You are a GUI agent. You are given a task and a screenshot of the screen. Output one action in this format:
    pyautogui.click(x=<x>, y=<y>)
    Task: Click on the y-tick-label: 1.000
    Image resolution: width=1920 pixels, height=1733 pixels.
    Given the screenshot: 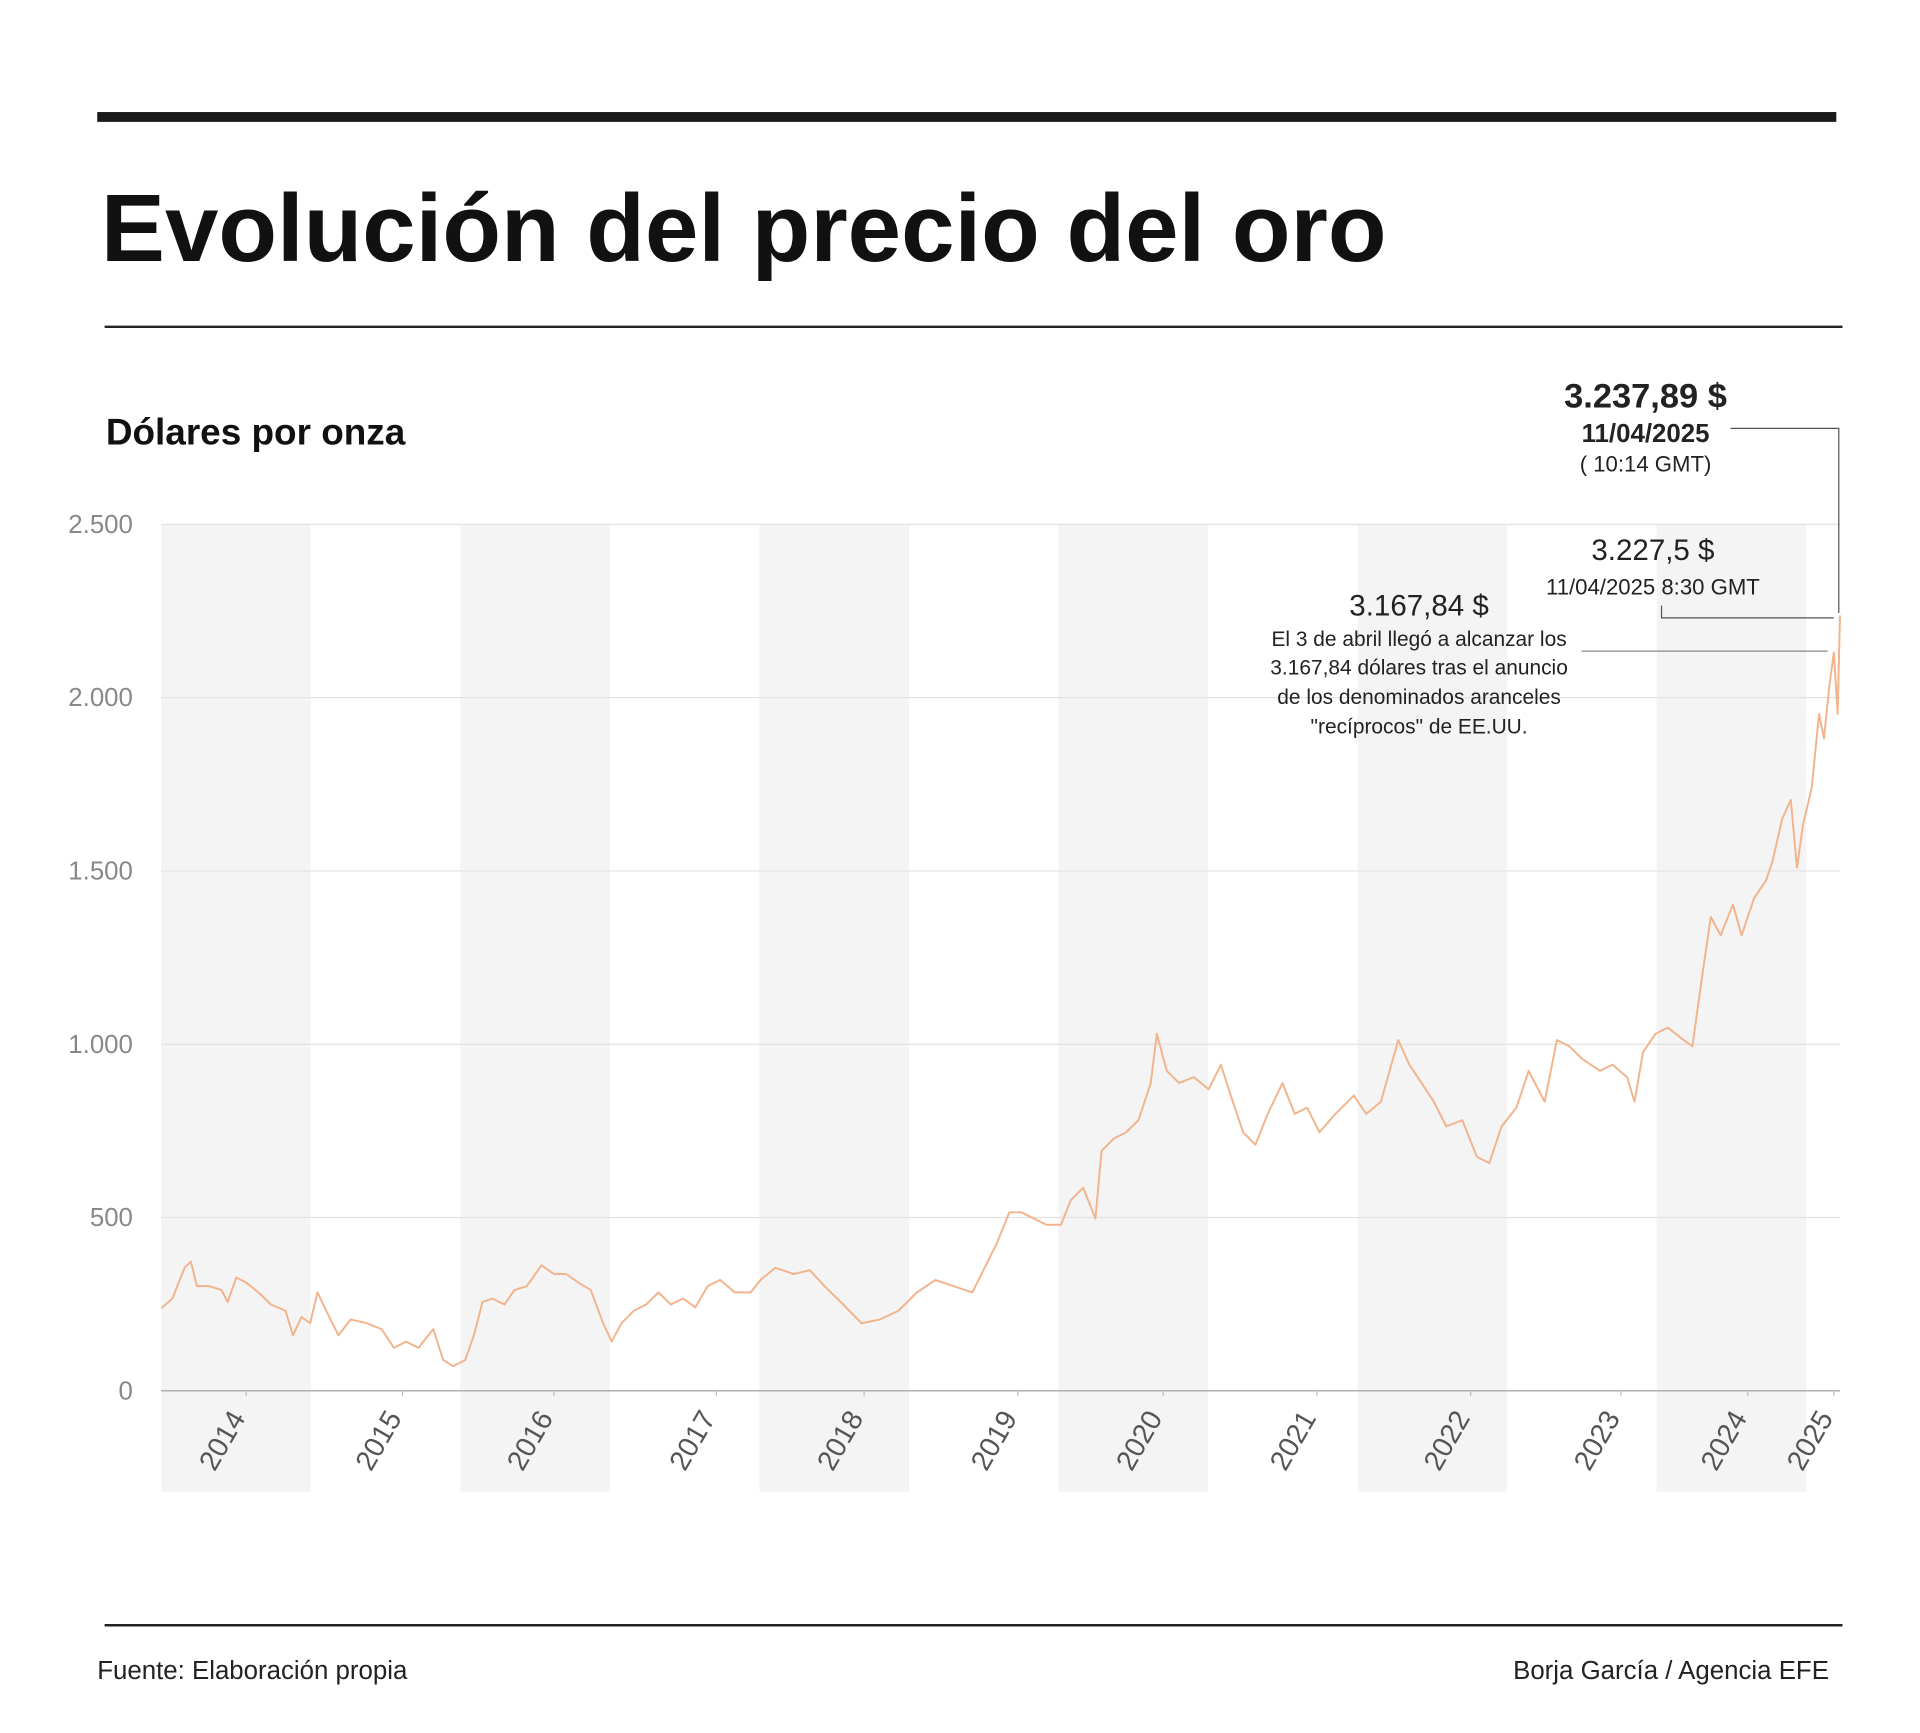 What is the action you would take?
    pyautogui.click(x=100, y=1045)
    